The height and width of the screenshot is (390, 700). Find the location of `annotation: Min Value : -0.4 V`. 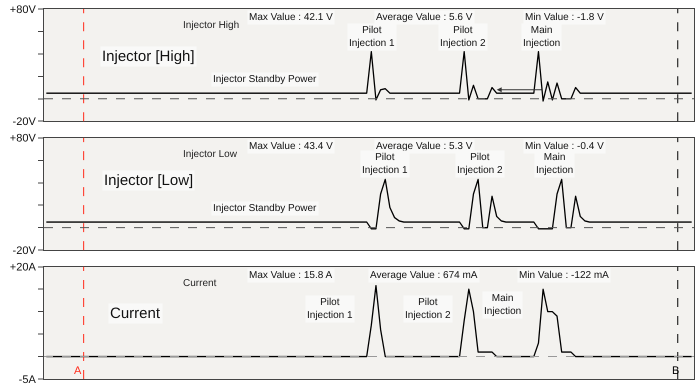

annotation: Min Value : -0.4 V is located at coordinates (564, 146).